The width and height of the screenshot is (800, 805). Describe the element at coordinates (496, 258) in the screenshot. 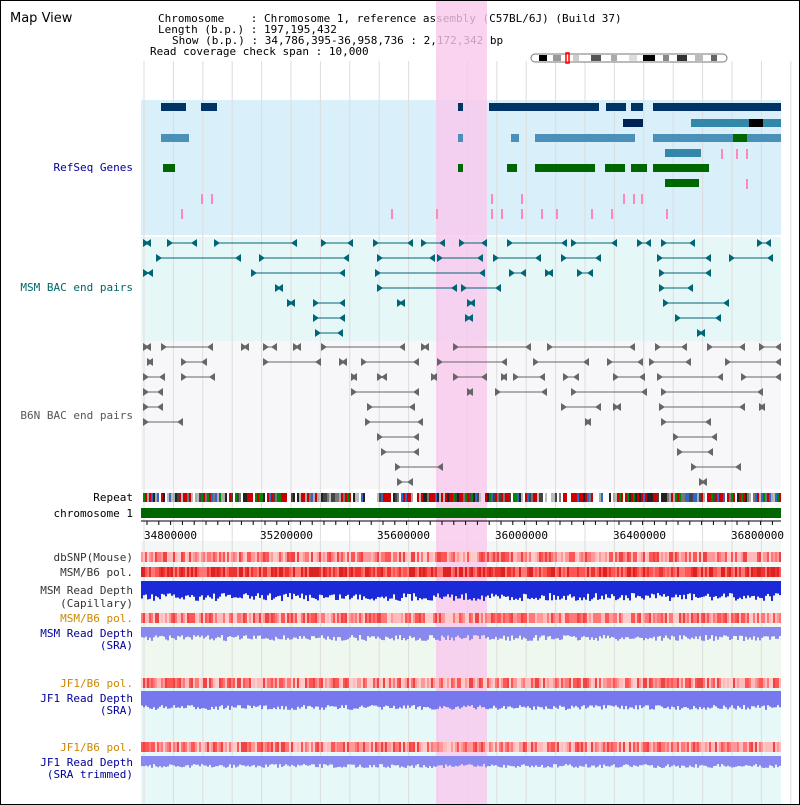

I see `msm-bac-end` at that location.